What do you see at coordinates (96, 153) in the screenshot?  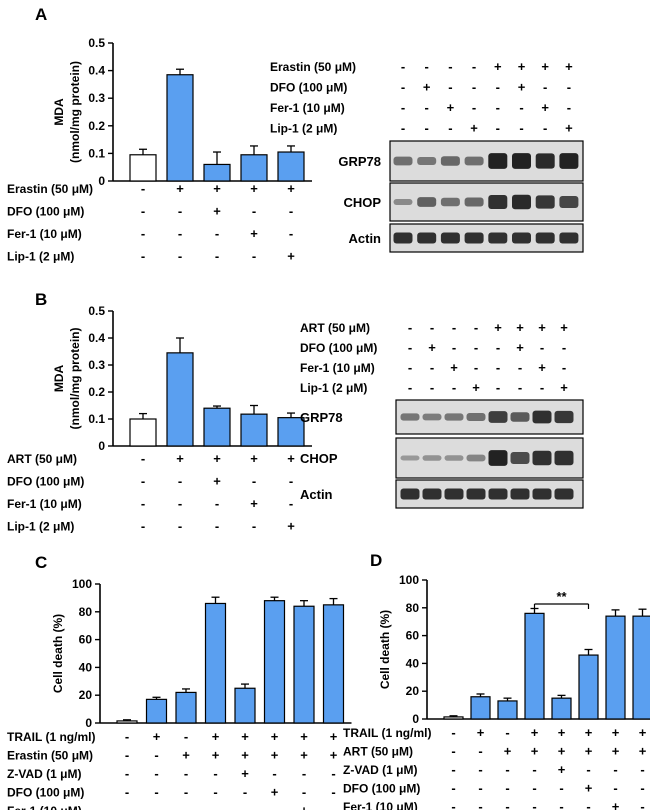 I see `y-tick-label: 0.1` at bounding box center [96, 153].